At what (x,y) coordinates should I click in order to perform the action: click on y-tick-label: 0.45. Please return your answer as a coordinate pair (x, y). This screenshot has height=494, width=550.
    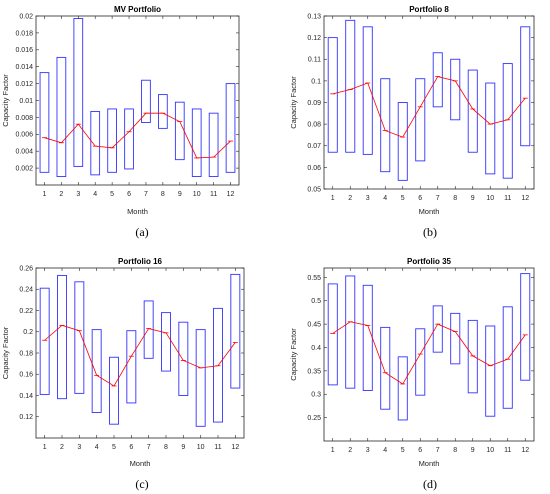
    Looking at the image, I should click on (314, 325).